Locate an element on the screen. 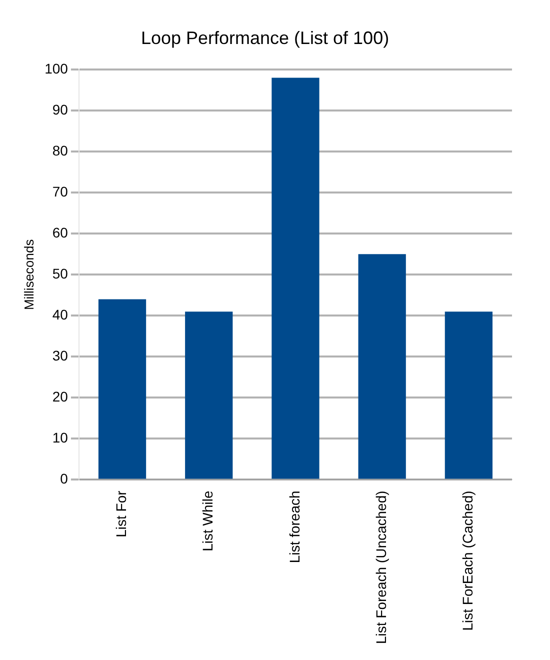  y-tick-label: 30 is located at coordinates (60, 356).